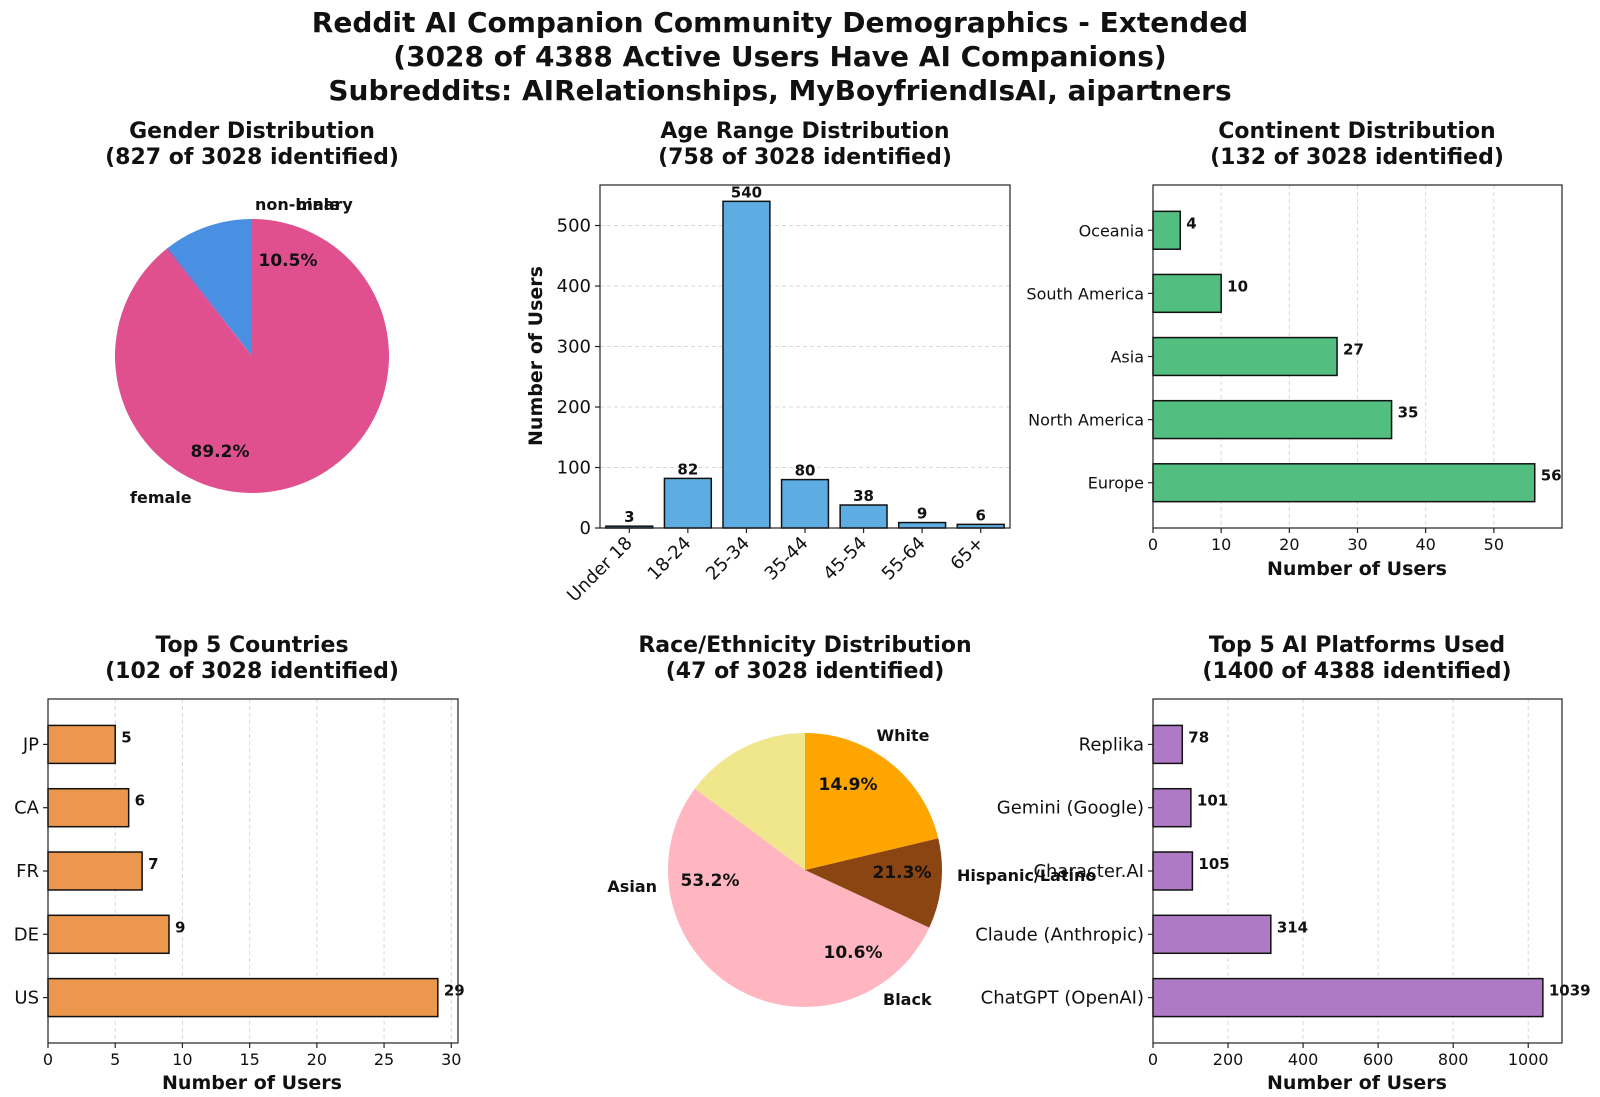  I want to click on platforms-ytick-label-chatgpt-openai: ChatGPT (OpenAI), so click(1062, 998).